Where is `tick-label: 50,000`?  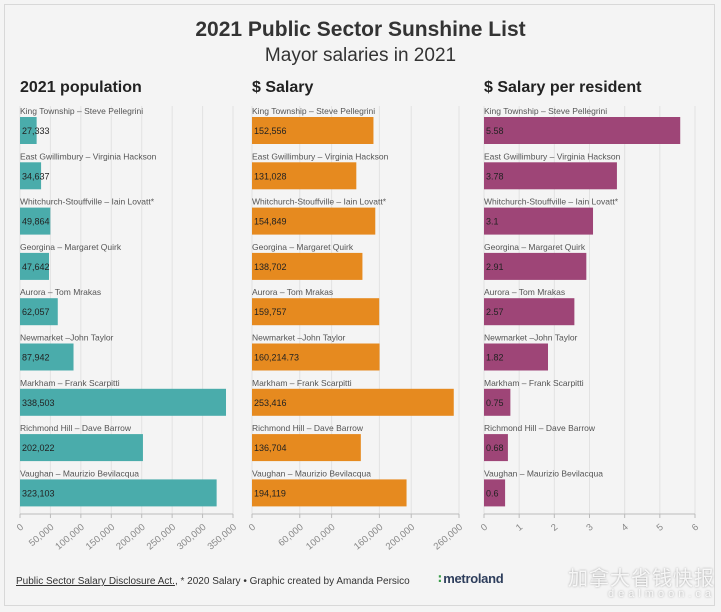
tick-label: 50,000 is located at coordinates (41, 535).